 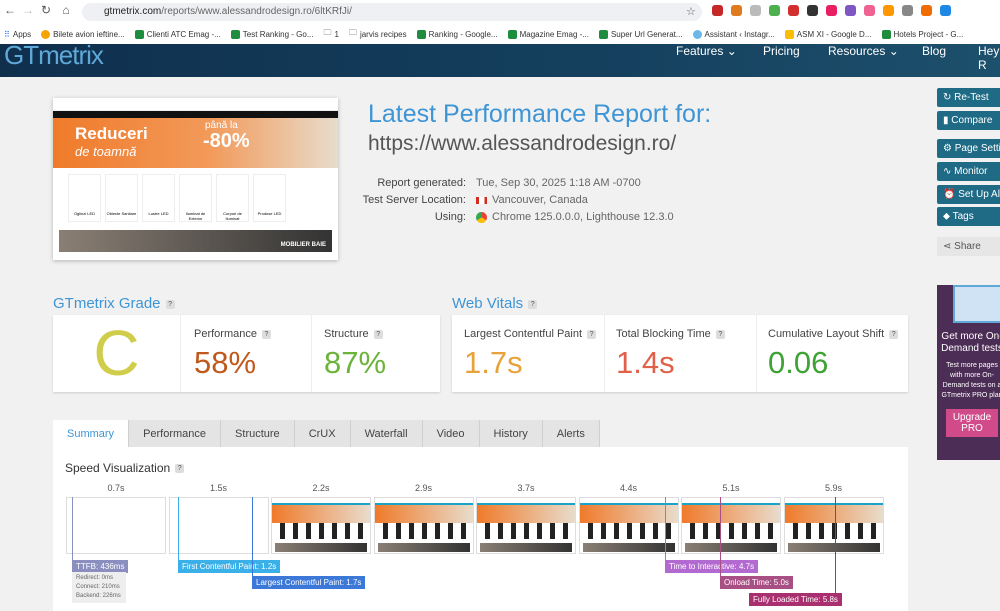 What do you see at coordinates (968, 148) in the screenshot?
I see `page-settings-button: ⚙ Page Settings` at bounding box center [968, 148].